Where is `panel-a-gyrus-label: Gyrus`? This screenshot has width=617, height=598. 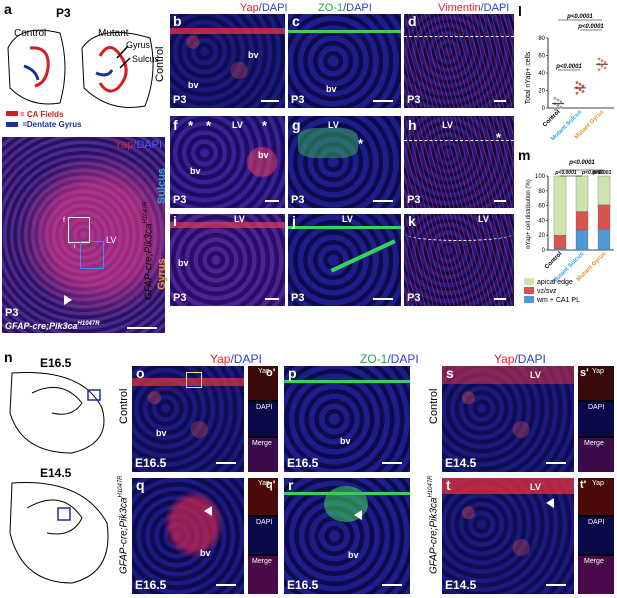 panel-a-gyrus-label: Gyrus is located at coordinates (138, 45).